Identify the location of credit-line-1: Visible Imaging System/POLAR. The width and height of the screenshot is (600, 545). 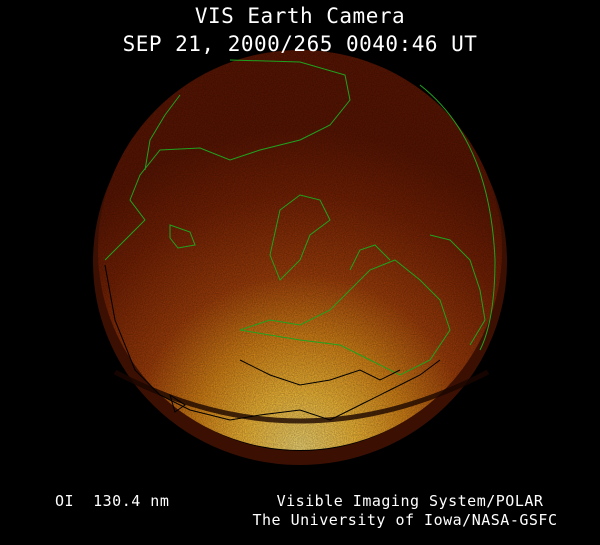
(410, 501).